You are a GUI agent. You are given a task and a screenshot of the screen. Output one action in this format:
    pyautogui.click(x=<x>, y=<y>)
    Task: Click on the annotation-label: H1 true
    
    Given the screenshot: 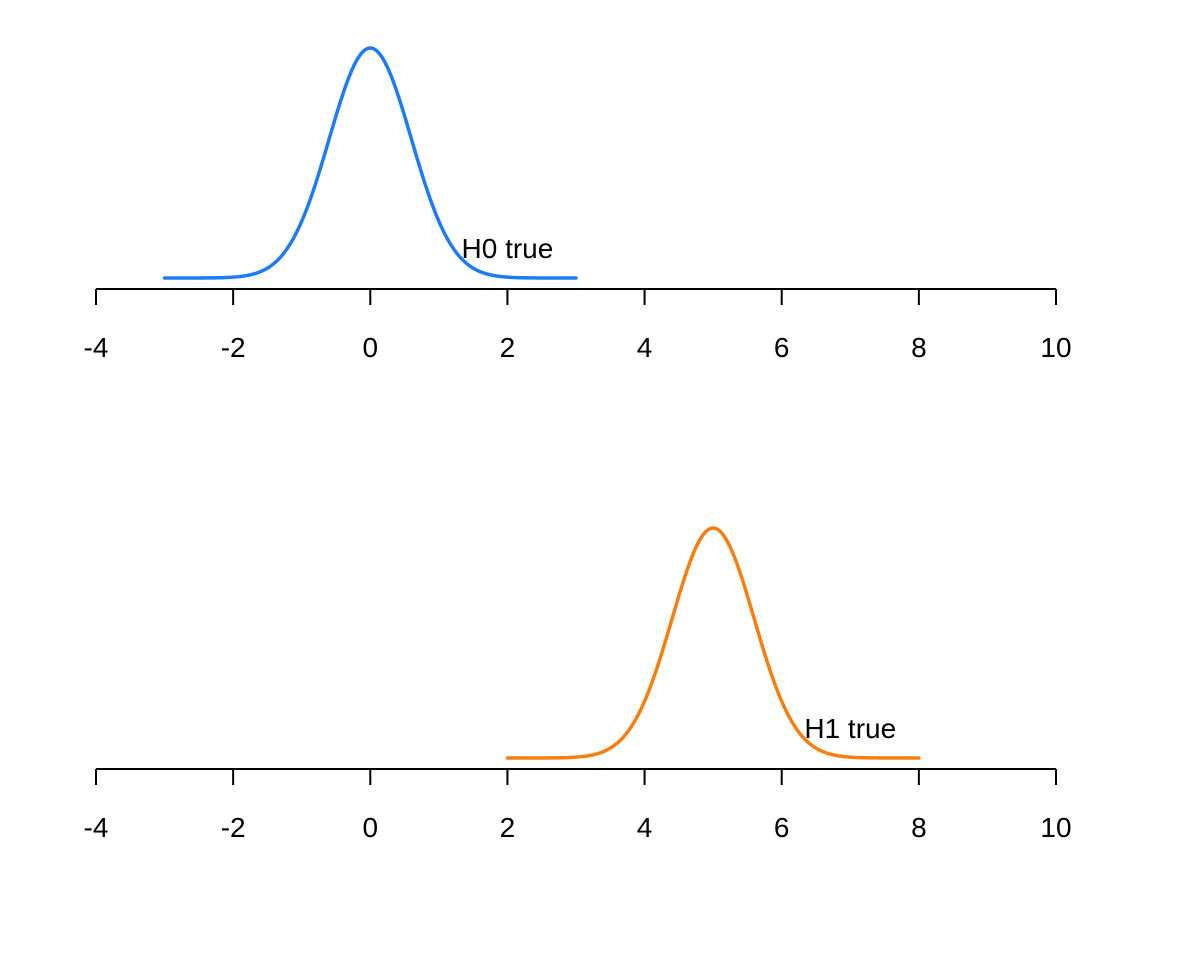 What is the action you would take?
    pyautogui.click(x=850, y=728)
    